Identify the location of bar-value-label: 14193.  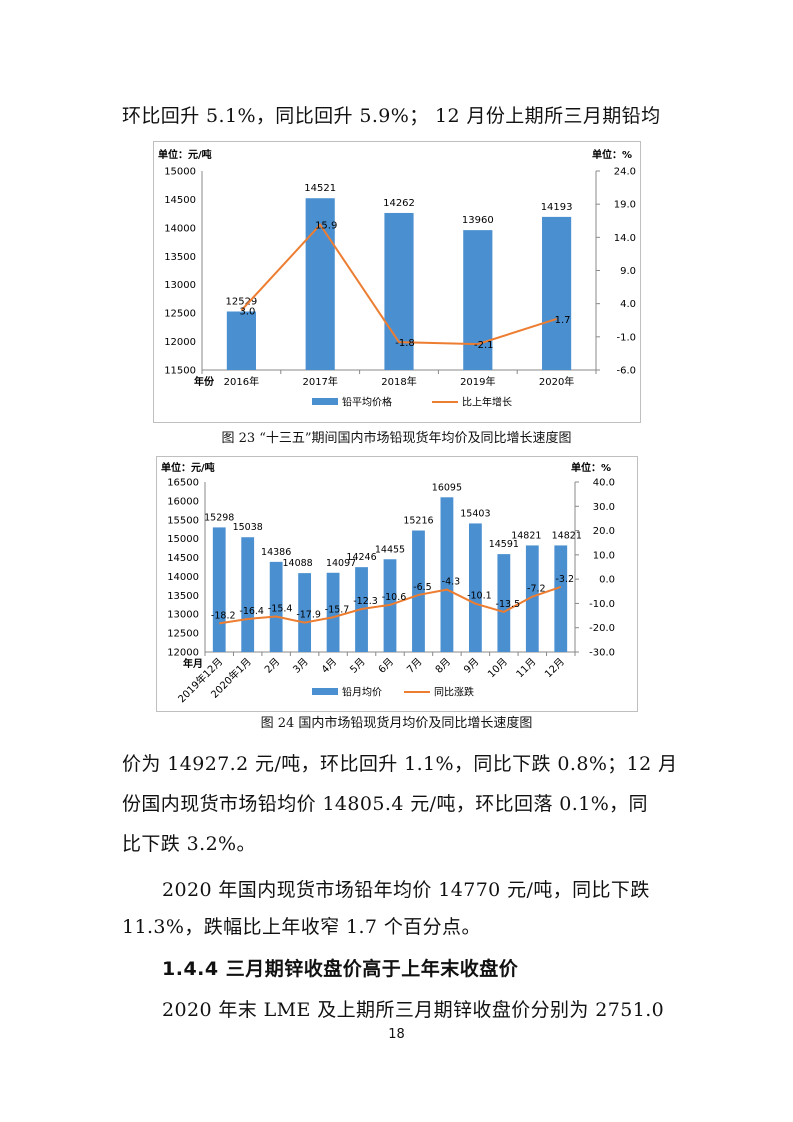
(557, 207).